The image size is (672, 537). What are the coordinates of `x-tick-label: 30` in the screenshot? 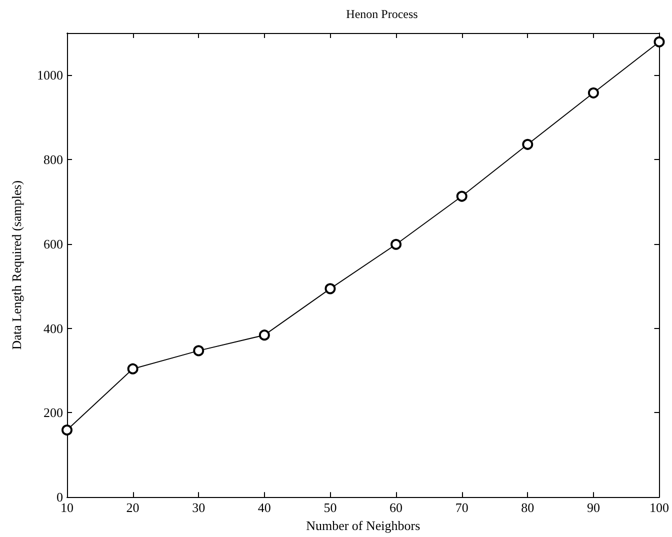 It's located at (199, 508).